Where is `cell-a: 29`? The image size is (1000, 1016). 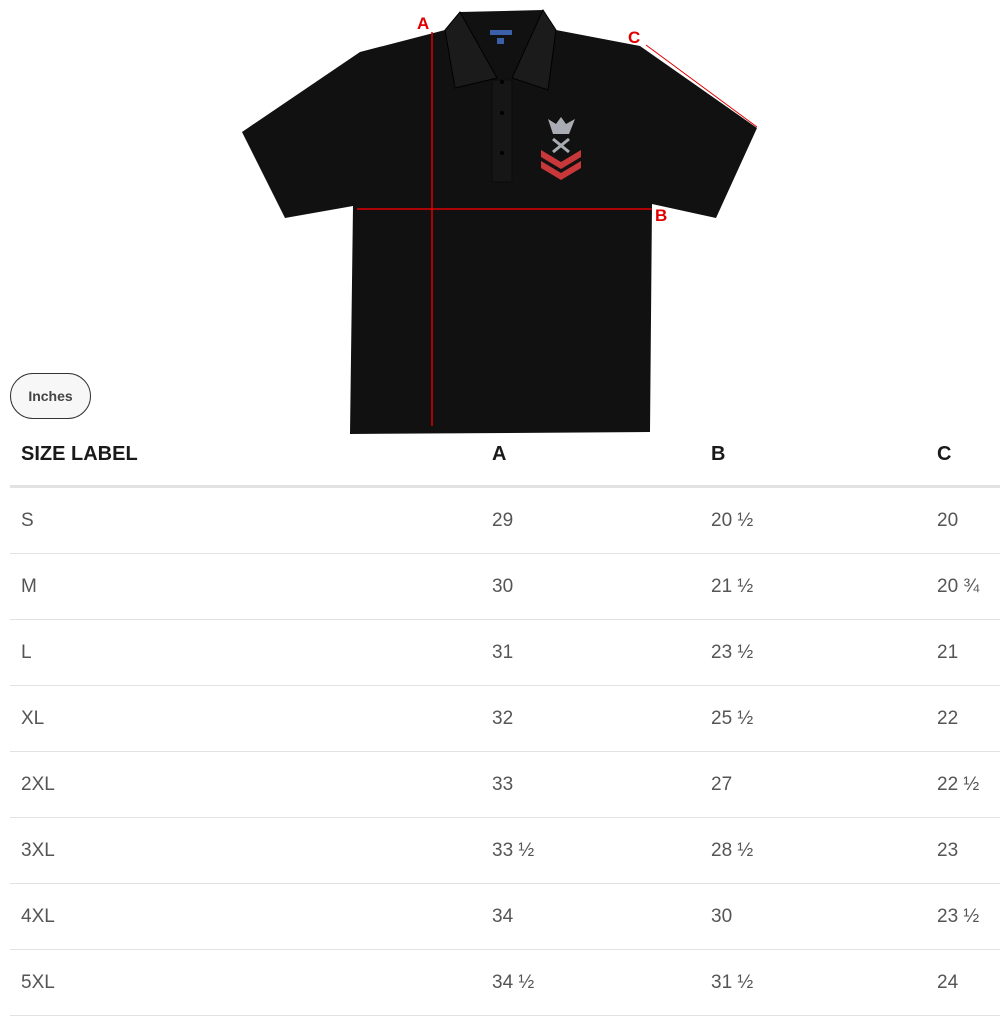
cell-a: 29 is located at coordinates (503, 520).